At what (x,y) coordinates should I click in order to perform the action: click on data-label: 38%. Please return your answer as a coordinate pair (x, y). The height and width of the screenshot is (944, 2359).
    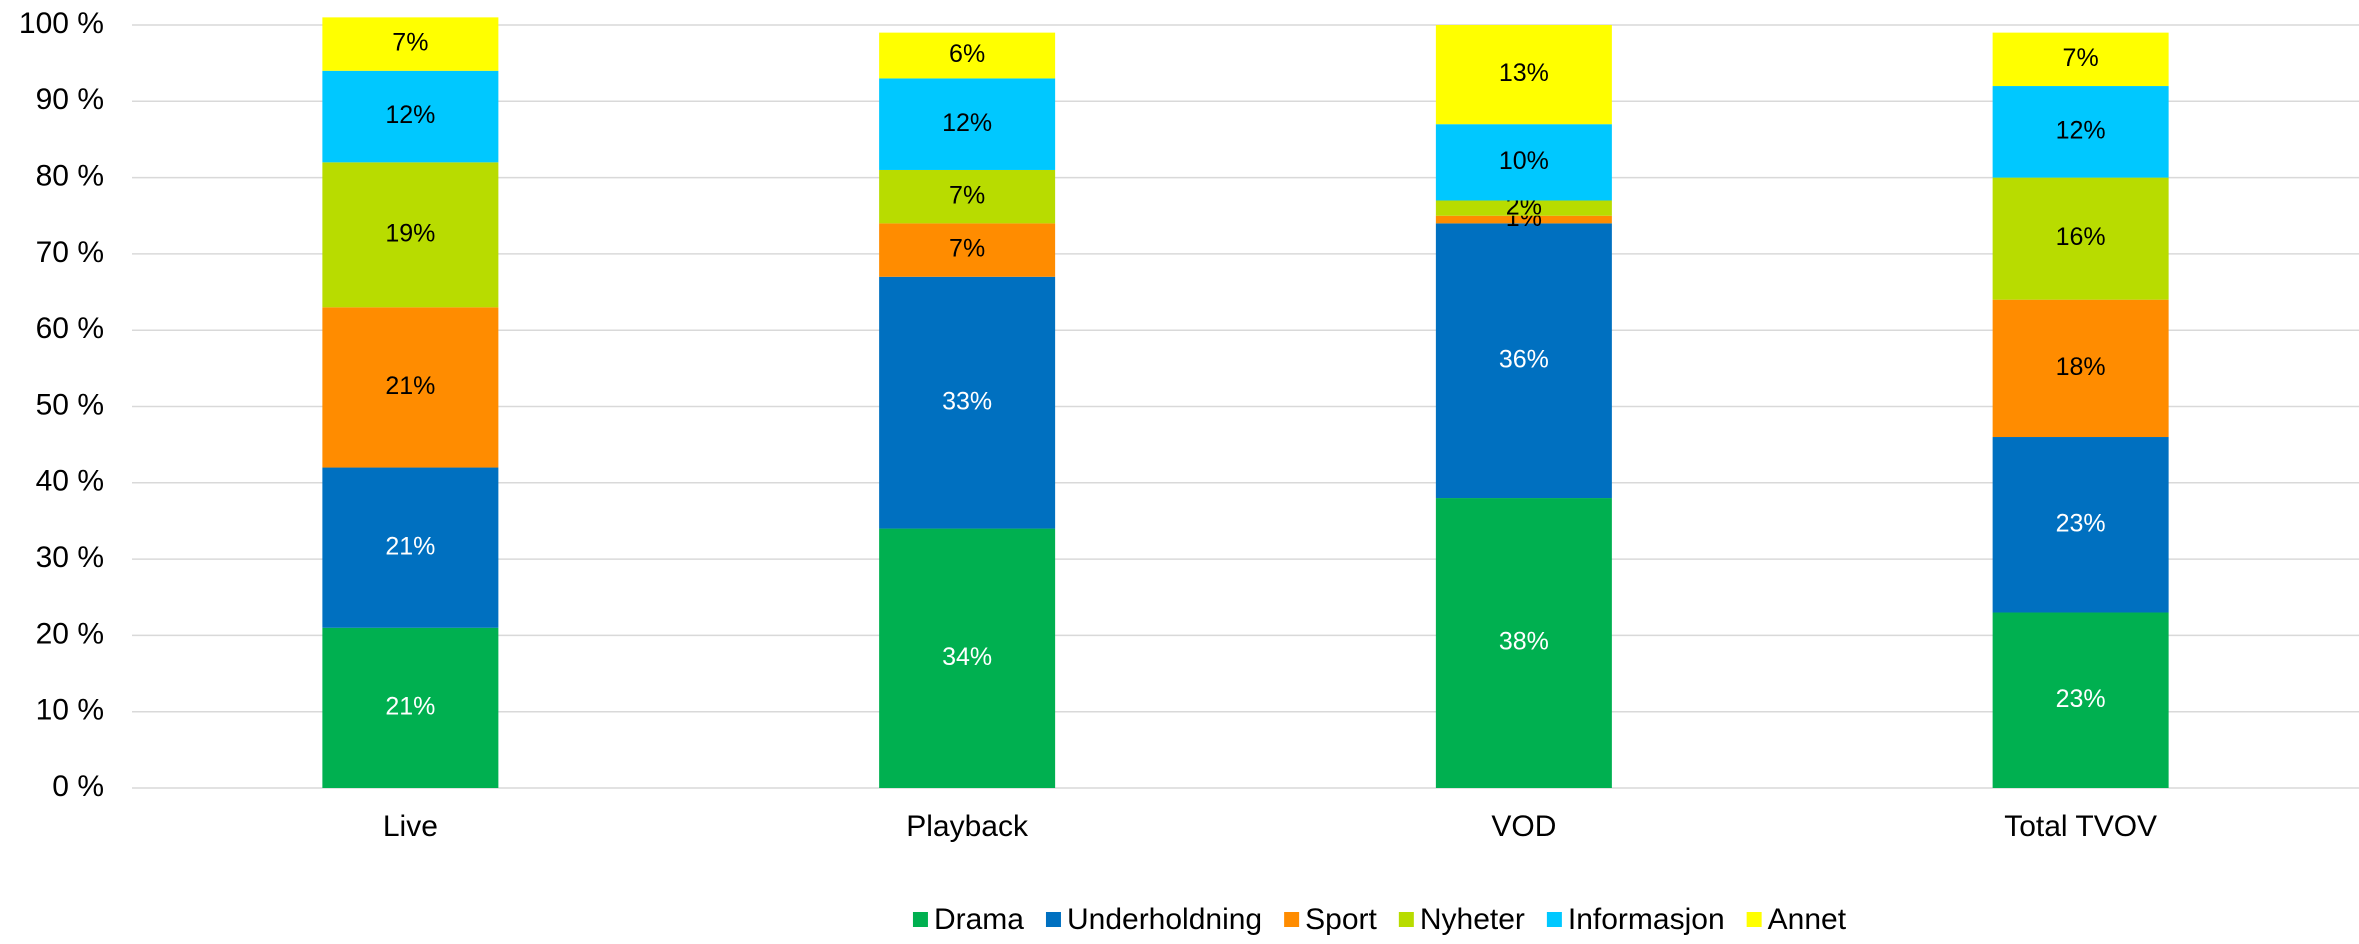
    Looking at the image, I should click on (1524, 642).